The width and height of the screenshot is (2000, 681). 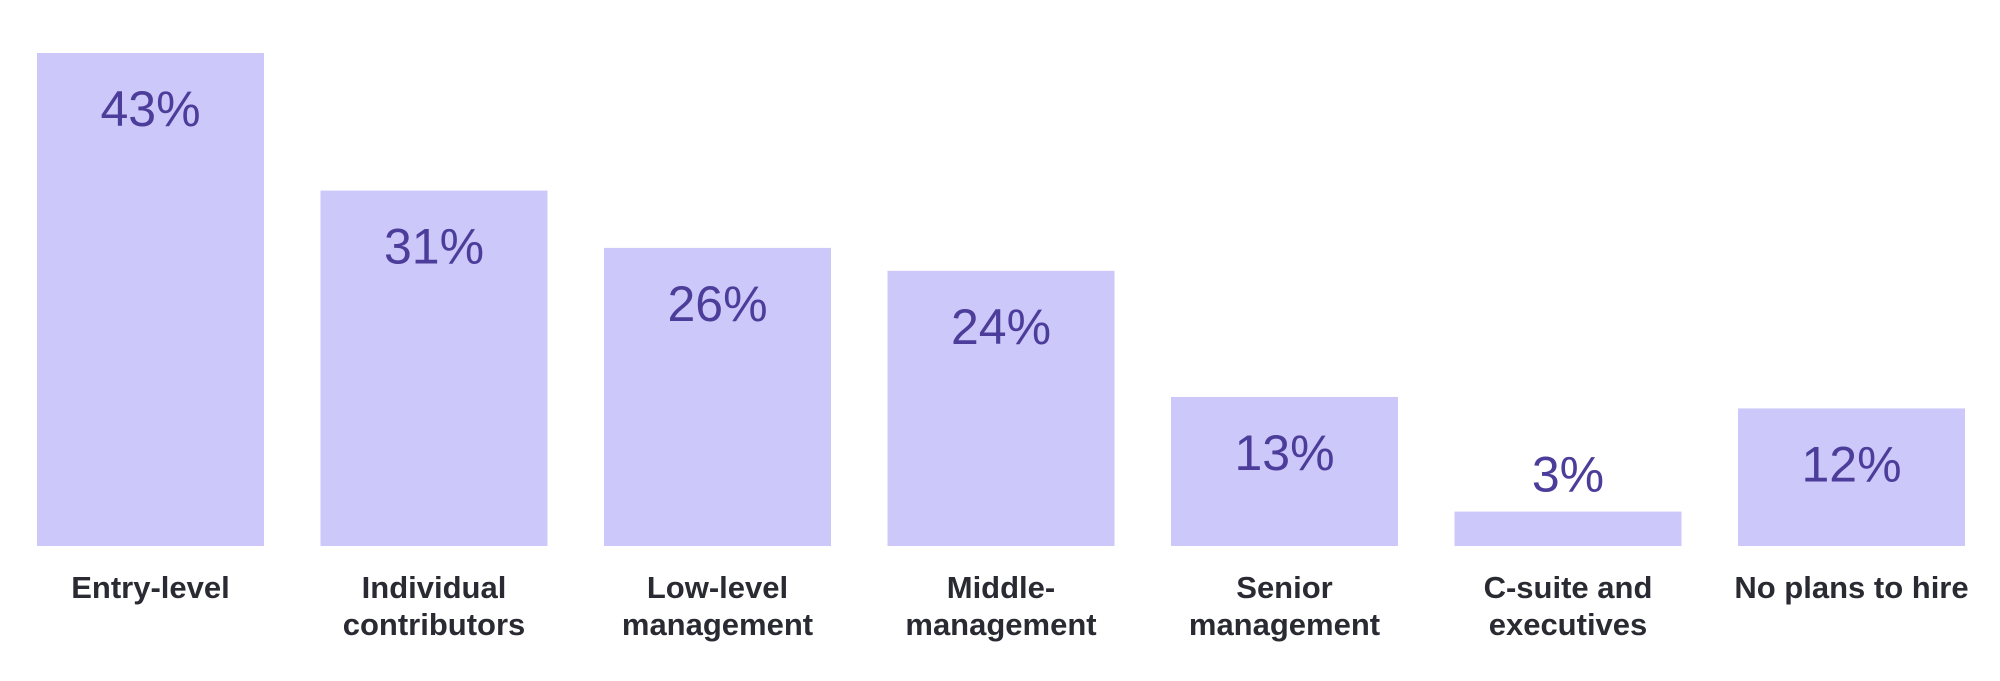 I want to click on value-label-4: 13%, so click(x=1284, y=453).